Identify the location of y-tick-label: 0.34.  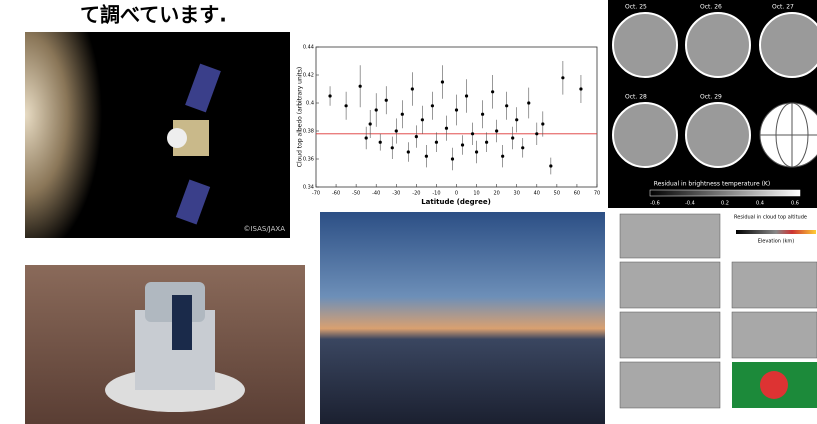
(308, 188).